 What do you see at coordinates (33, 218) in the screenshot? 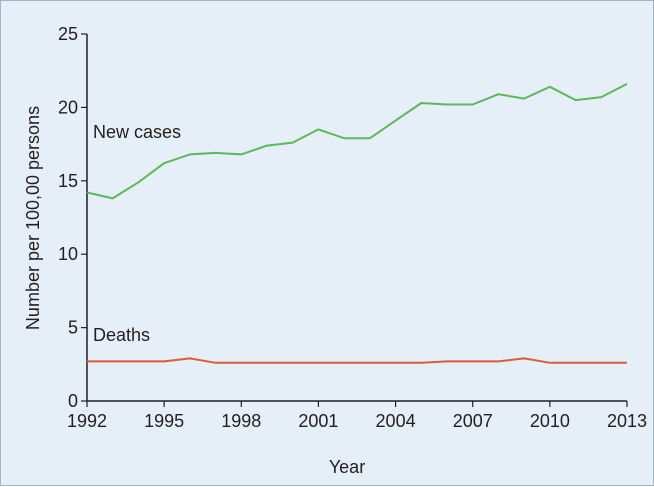
I see `y-axis-title: Number per 100,00 persons` at bounding box center [33, 218].